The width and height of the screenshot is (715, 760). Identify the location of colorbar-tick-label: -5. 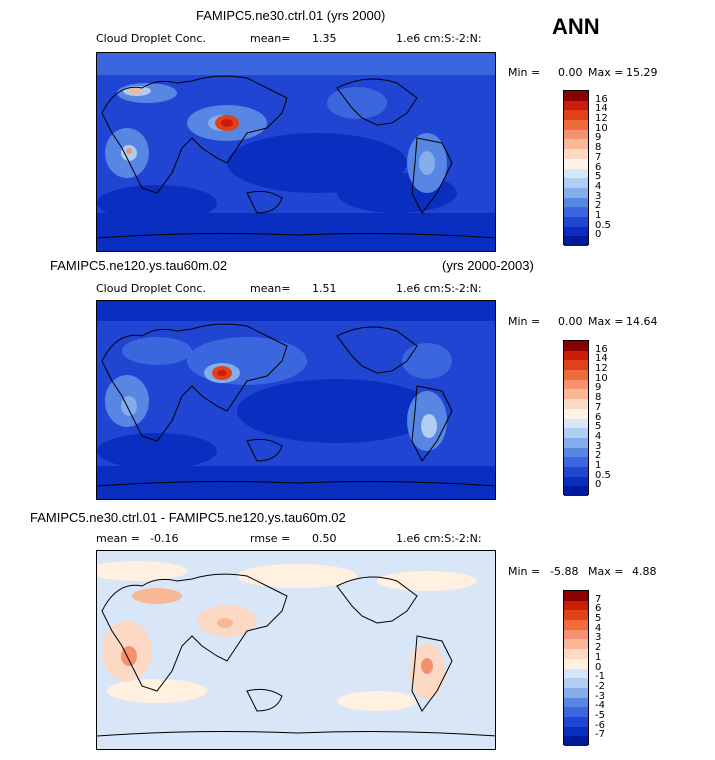
(600, 715).